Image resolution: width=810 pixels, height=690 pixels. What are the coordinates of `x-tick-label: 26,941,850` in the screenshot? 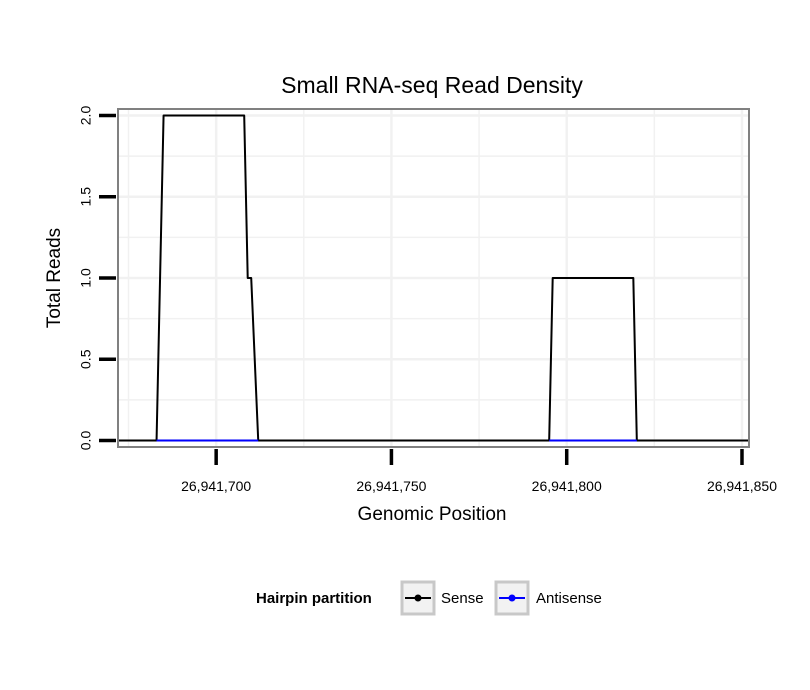 It's located at (742, 486).